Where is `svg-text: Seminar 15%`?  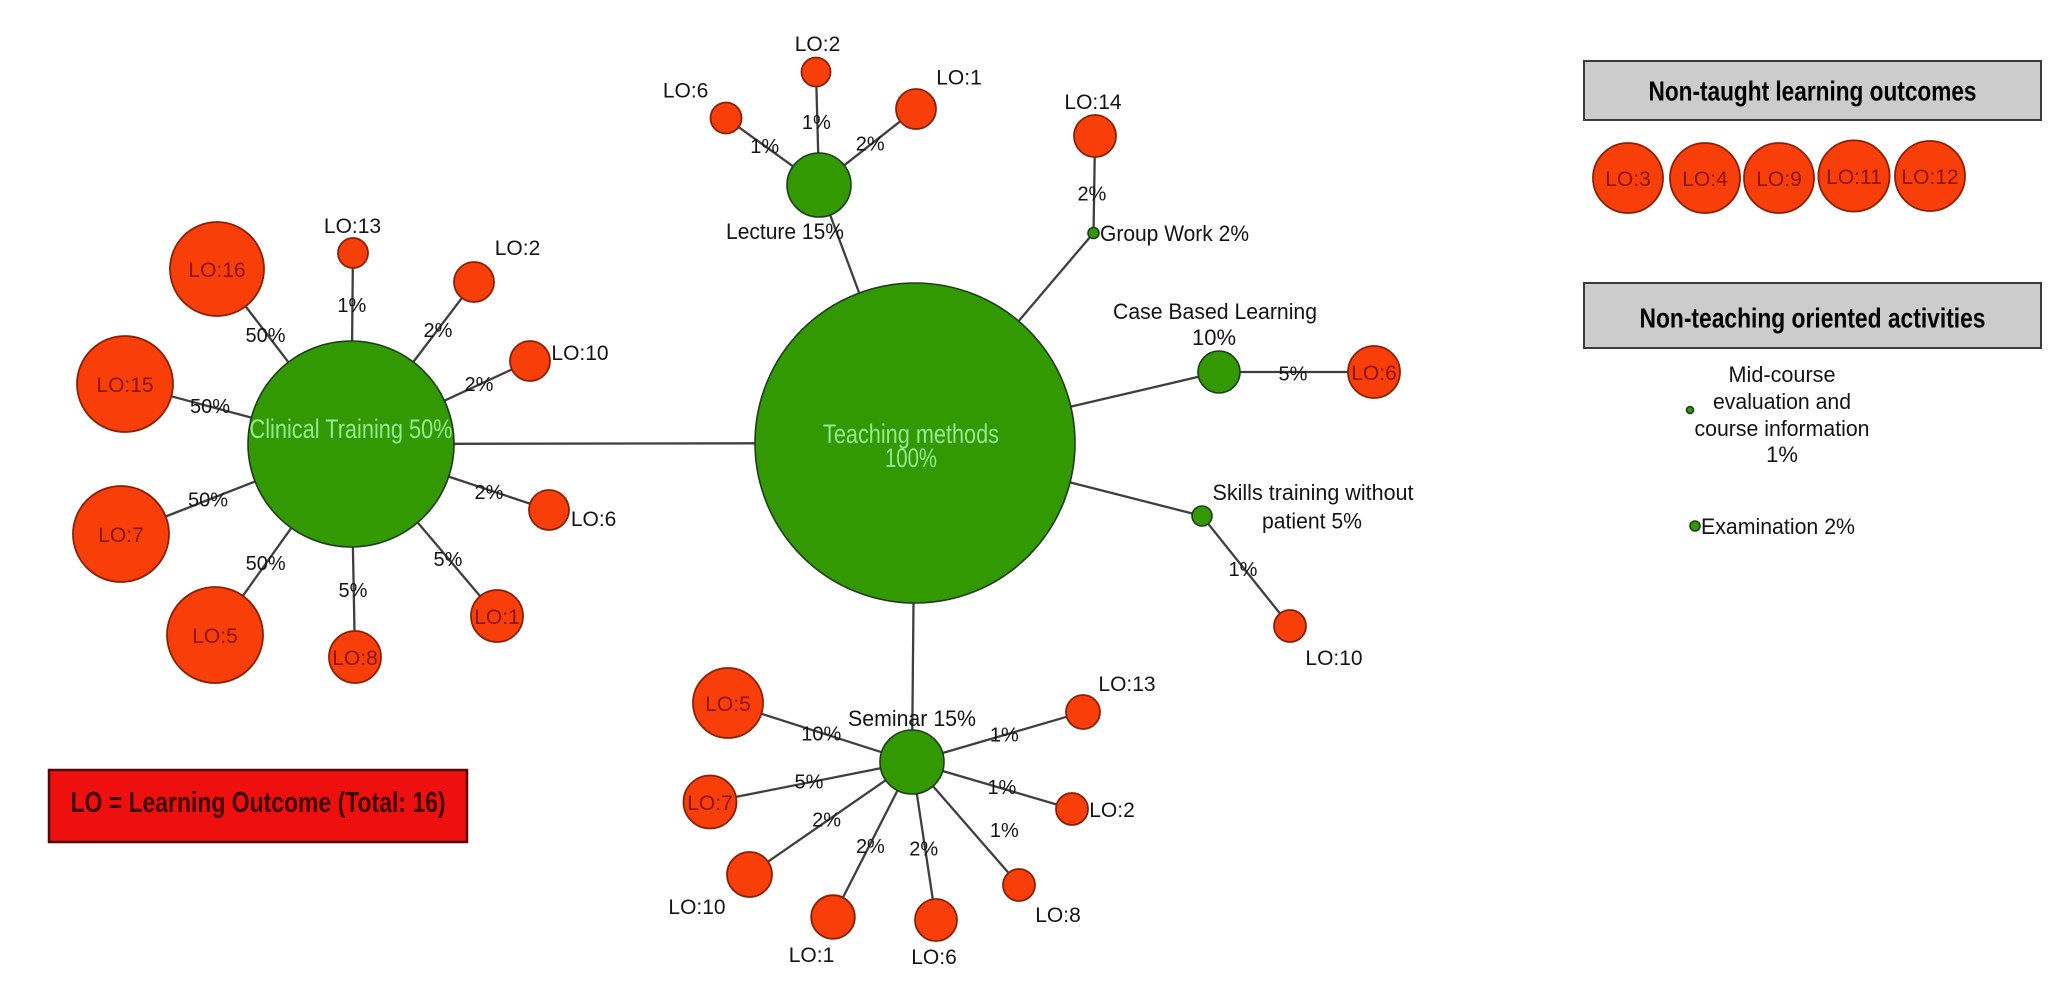
svg-text: Seminar 15% is located at coordinates (912, 718).